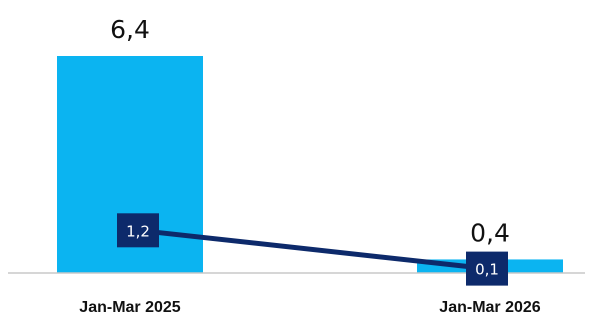  What do you see at coordinates (129, 307) in the screenshot?
I see `category-label-1: Jan-Mar 2025` at bounding box center [129, 307].